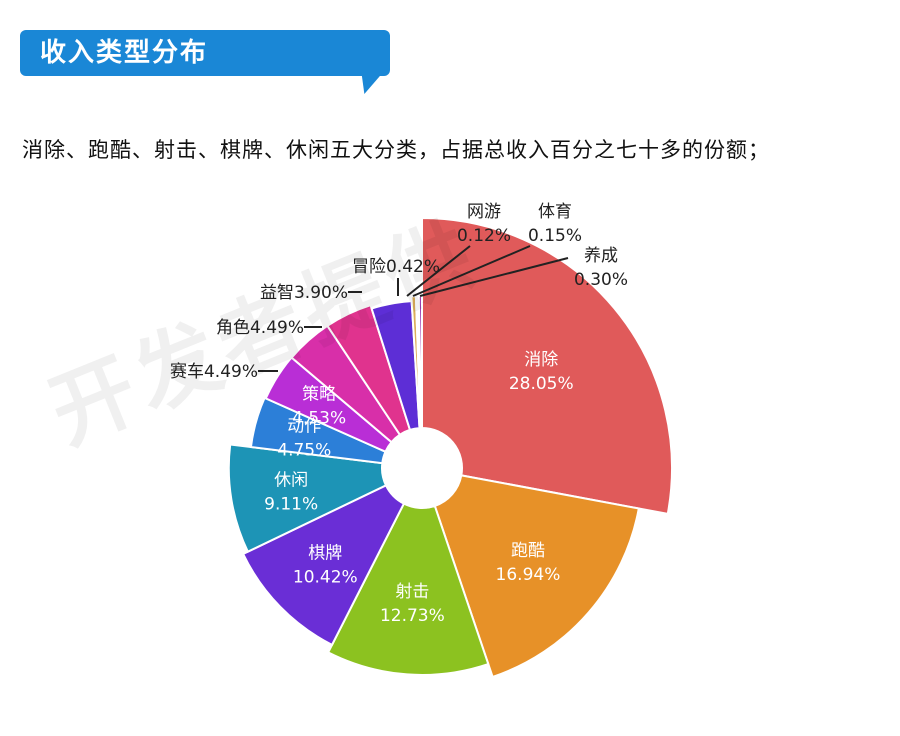 The image size is (900, 736). Describe the element at coordinates (484, 236) in the screenshot. I see `callout-value-网游: 0.12%` at that location.